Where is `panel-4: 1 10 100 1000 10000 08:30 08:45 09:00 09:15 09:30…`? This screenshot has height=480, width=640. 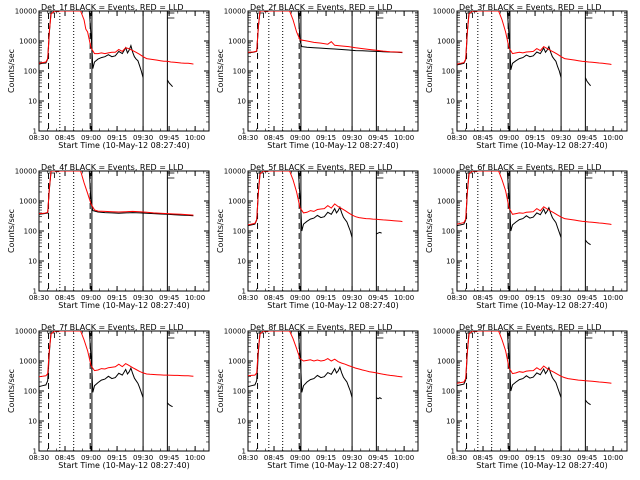
panel-4: 1 10 100 1000 10000 08:30 08:45 09:00 09:15 09:30… is located at coordinates (108, 236).